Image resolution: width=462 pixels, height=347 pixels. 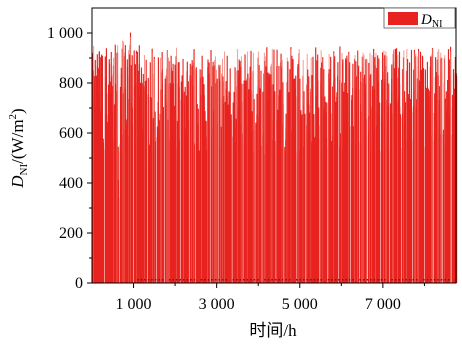 What do you see at coordinates (17, 141) in the screenshot?
I see `y-axis-label-unit: /(W/m` at bounding box center [17, 141].